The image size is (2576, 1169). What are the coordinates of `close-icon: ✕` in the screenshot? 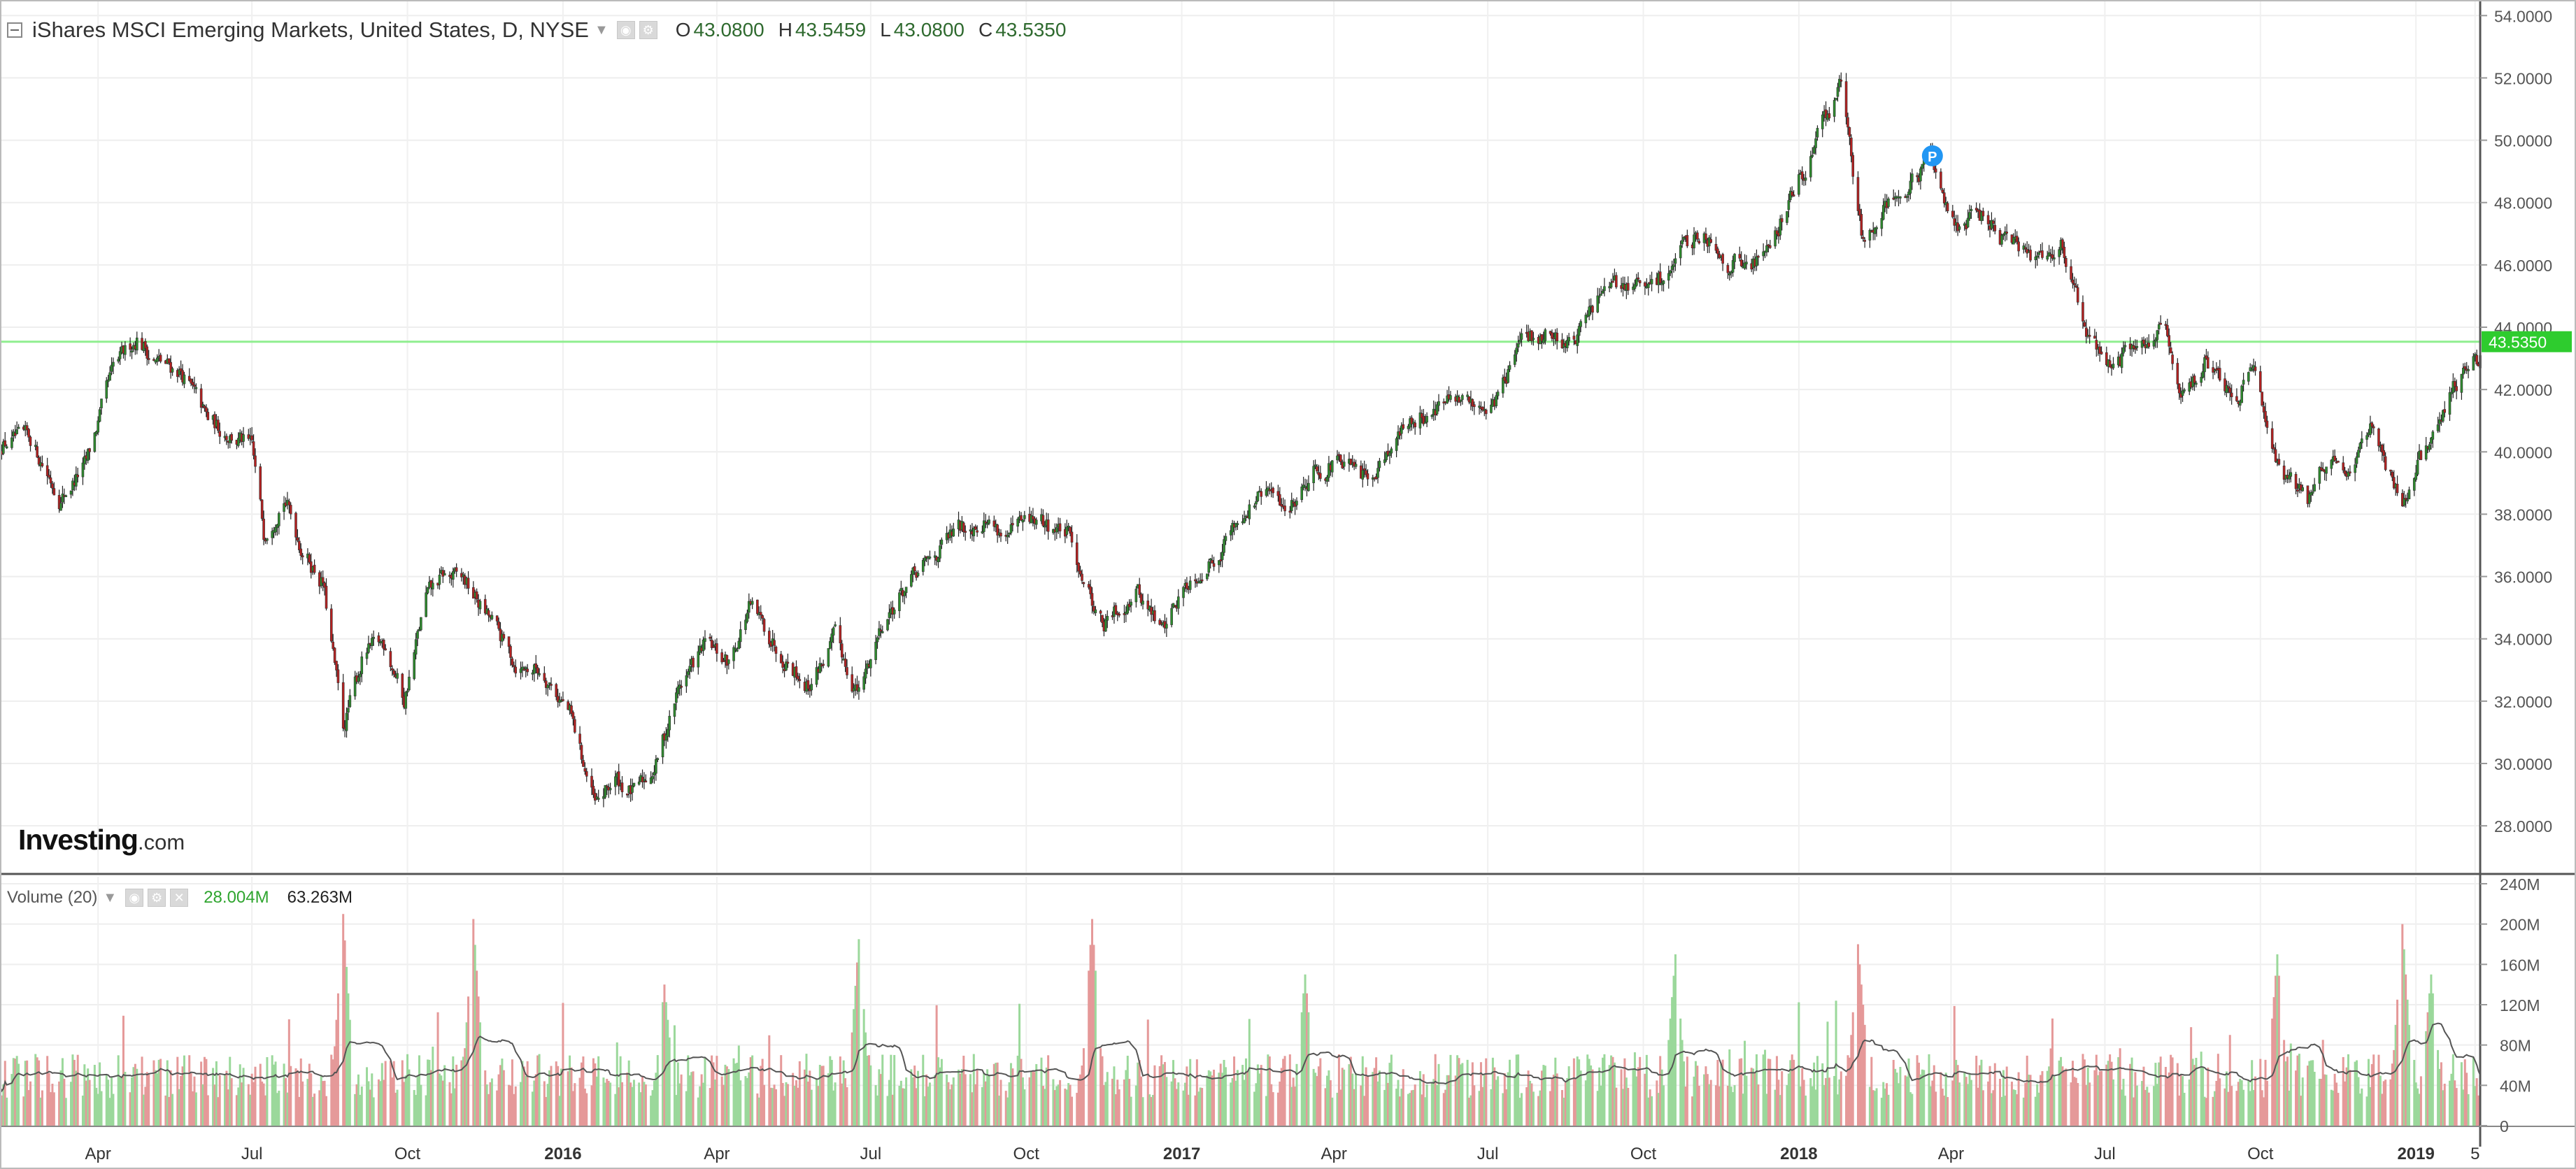 It's located at (179, 898).